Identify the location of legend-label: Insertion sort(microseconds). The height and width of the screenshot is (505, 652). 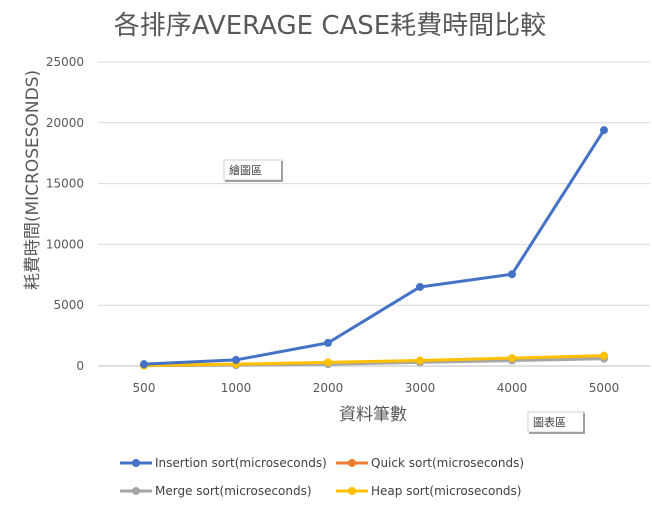
(241, 463).